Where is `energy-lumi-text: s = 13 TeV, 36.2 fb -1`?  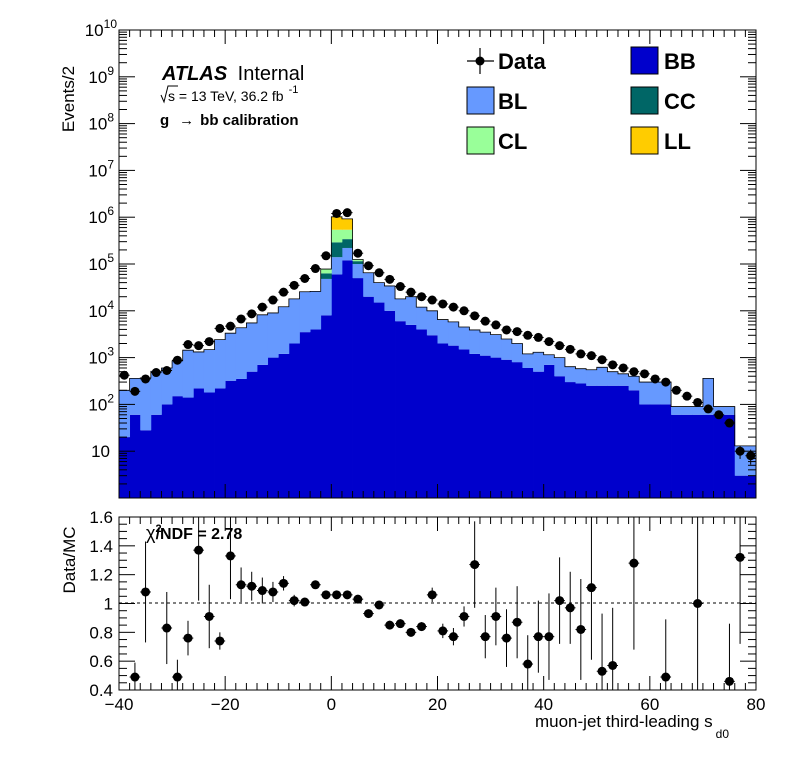 energy-lumi-text: s = 13 TeV, 36.2 fb -1 is located at coordinates (233, 94).